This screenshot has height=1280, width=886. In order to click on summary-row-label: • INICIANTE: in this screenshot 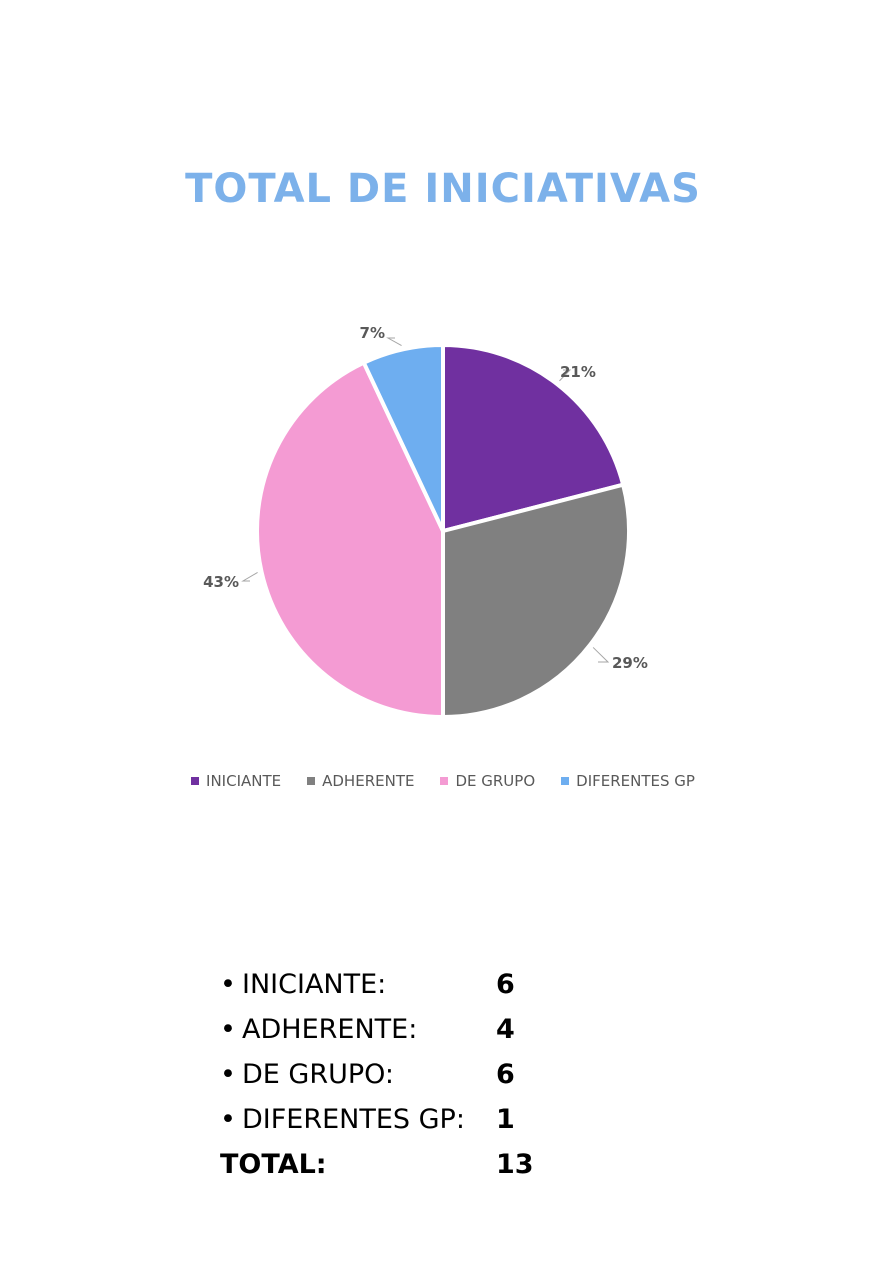, I will do `click(358, 984)`.